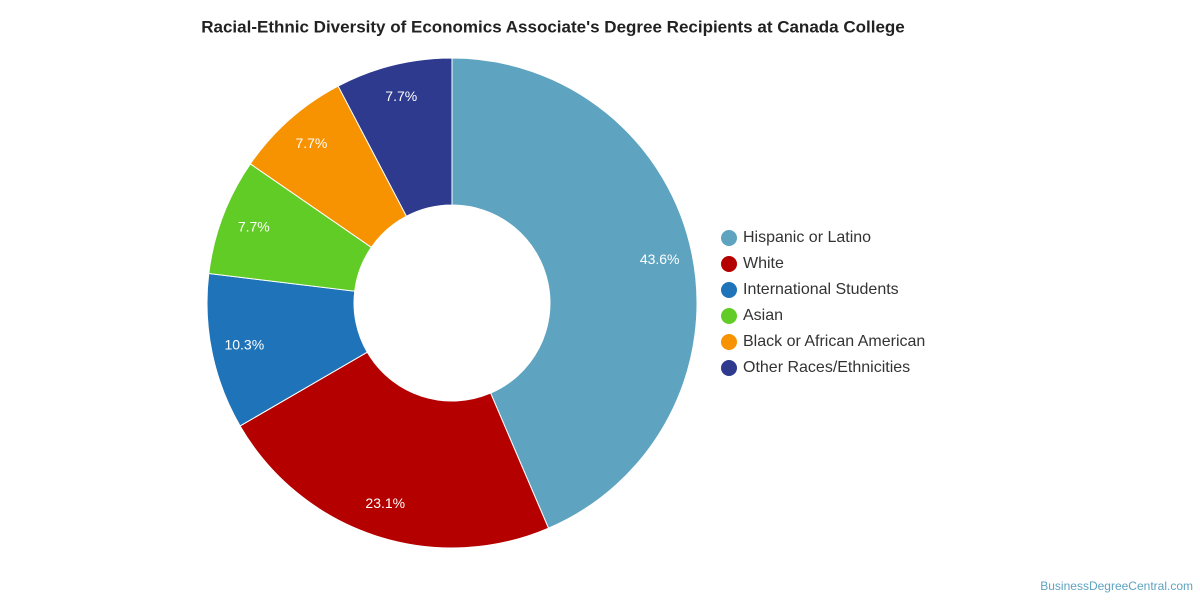 This screenshot has height=600, width=1200. I want to click on legend-label: International Students, so click(821, 289).